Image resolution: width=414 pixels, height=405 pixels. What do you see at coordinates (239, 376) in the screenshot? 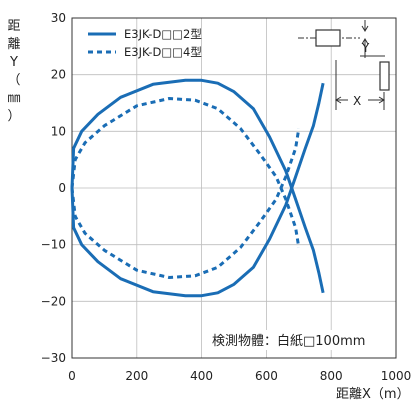
I see `x-tick-labels: 0 200 400 600 800 1000` at bounding box center [239, 376].